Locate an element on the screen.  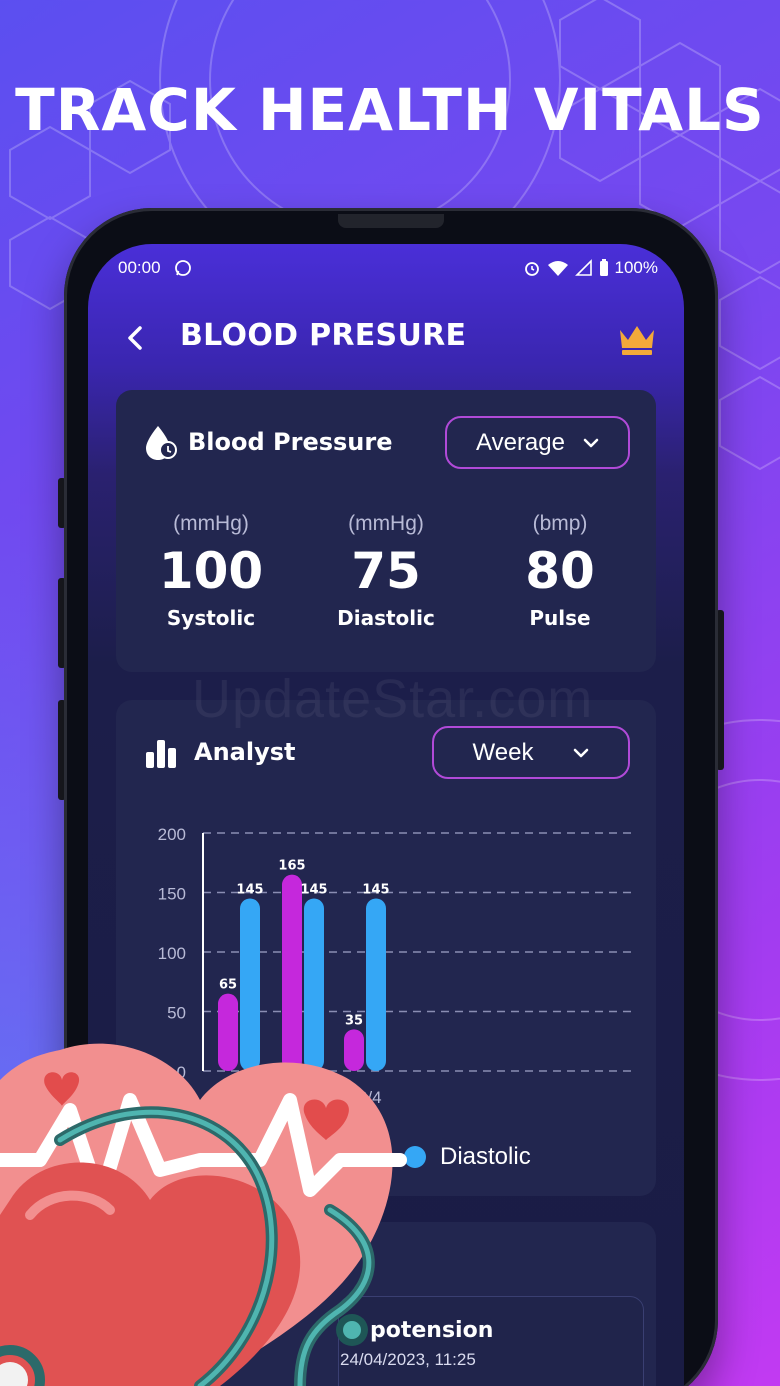
range-dropdown-value: Week is located at coordinates (503, 752).